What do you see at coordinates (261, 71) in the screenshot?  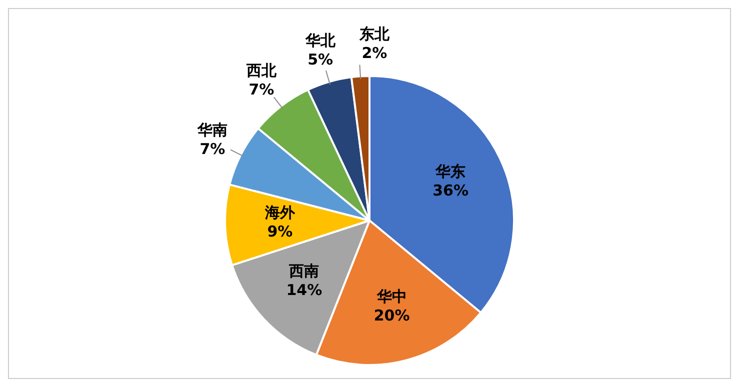 I see `slice-label: 西北` at bounding box center [261, 71].